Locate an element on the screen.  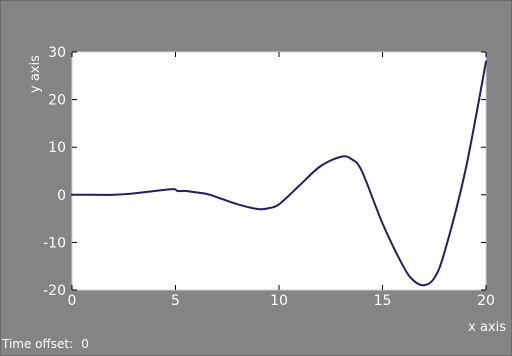
y-tick-label: -10 is located at coordinates (54, 243).